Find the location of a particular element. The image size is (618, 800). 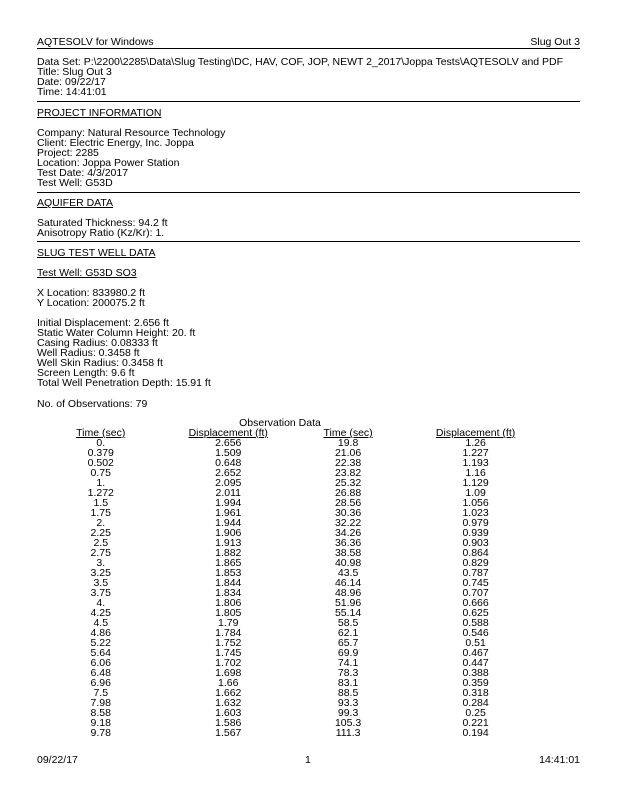

y-location: Y Location: 200075.2 ft is located at coordinates (91, 303).